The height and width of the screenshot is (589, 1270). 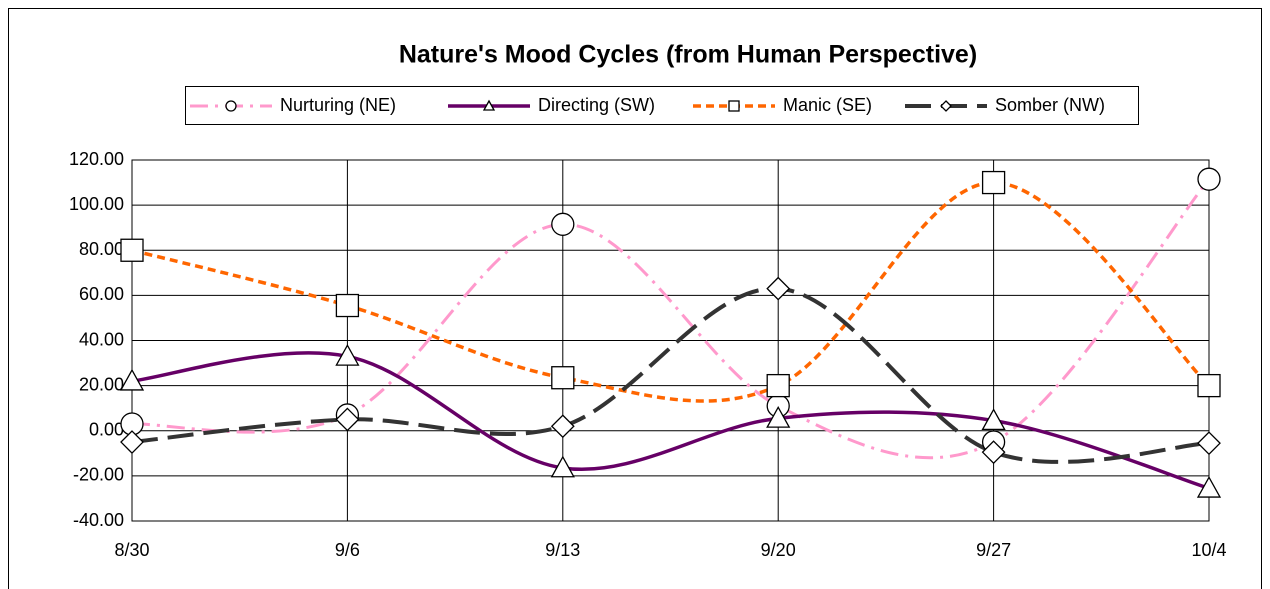 I want to click on legend-item: Nurturing (NE), so click(x=293, y=105).